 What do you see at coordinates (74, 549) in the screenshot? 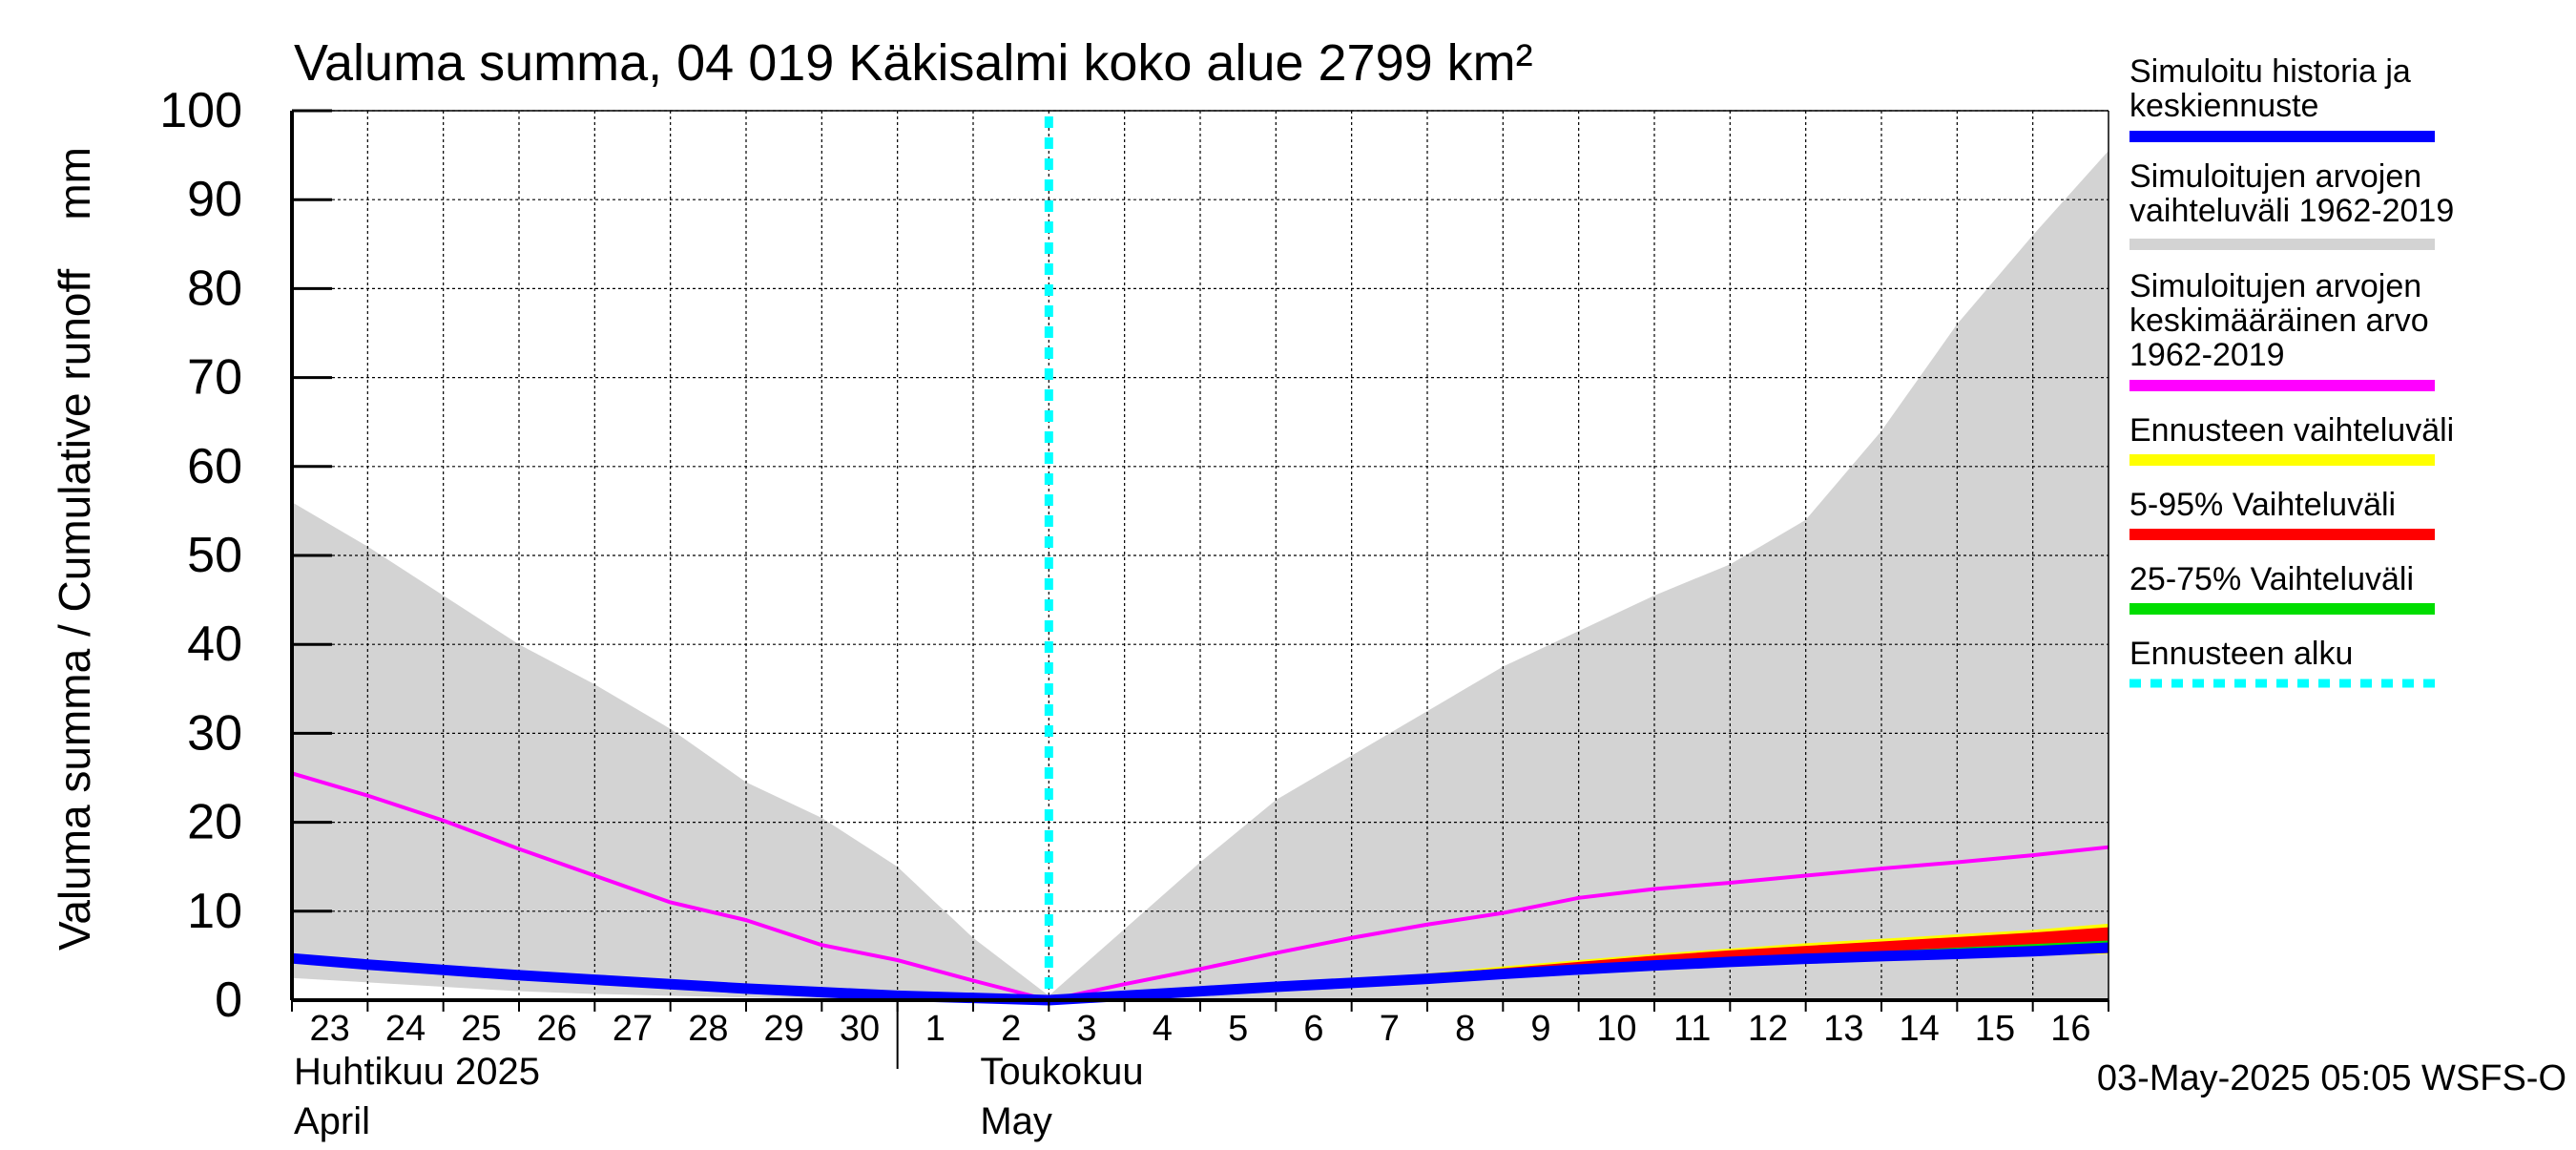
I see `y-axis-label: Valuma summa / Cumulative runoff mm` at bounding box center [74, 549].